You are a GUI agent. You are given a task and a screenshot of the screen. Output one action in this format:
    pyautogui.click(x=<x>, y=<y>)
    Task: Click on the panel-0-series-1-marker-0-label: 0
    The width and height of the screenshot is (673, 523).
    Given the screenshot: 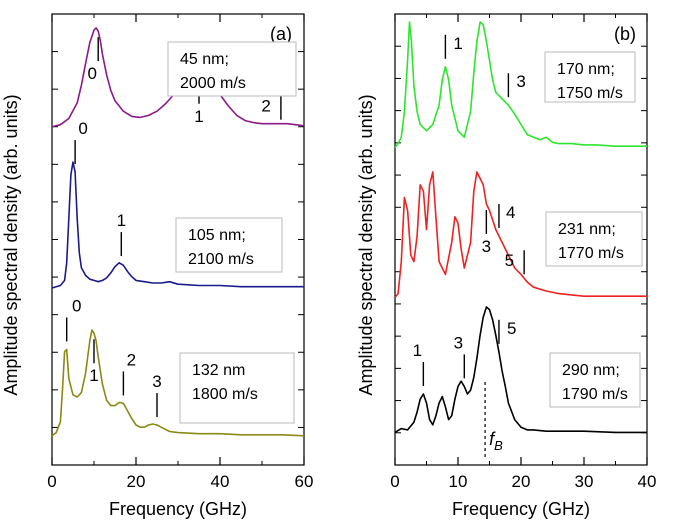 What is the action you would take?
    pyautogui.click(x=82, y=128)
    